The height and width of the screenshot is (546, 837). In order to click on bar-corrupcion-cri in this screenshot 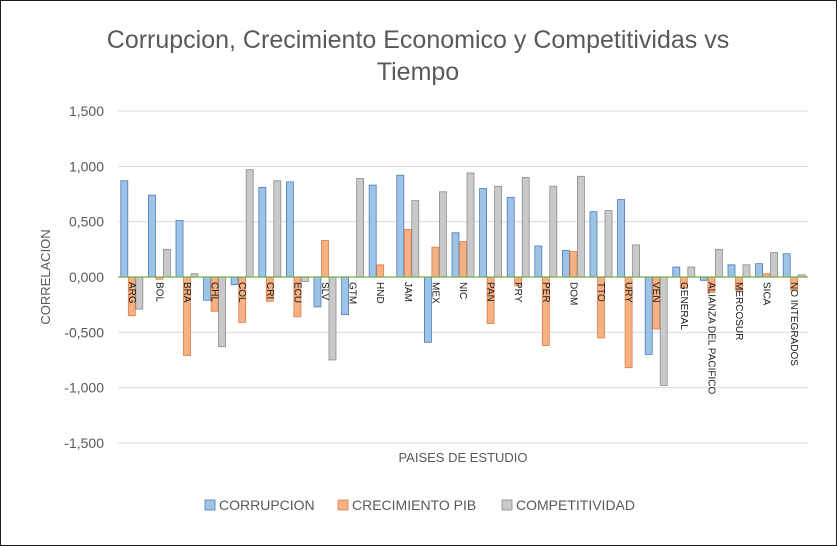, I will do `click(262, 232)`.